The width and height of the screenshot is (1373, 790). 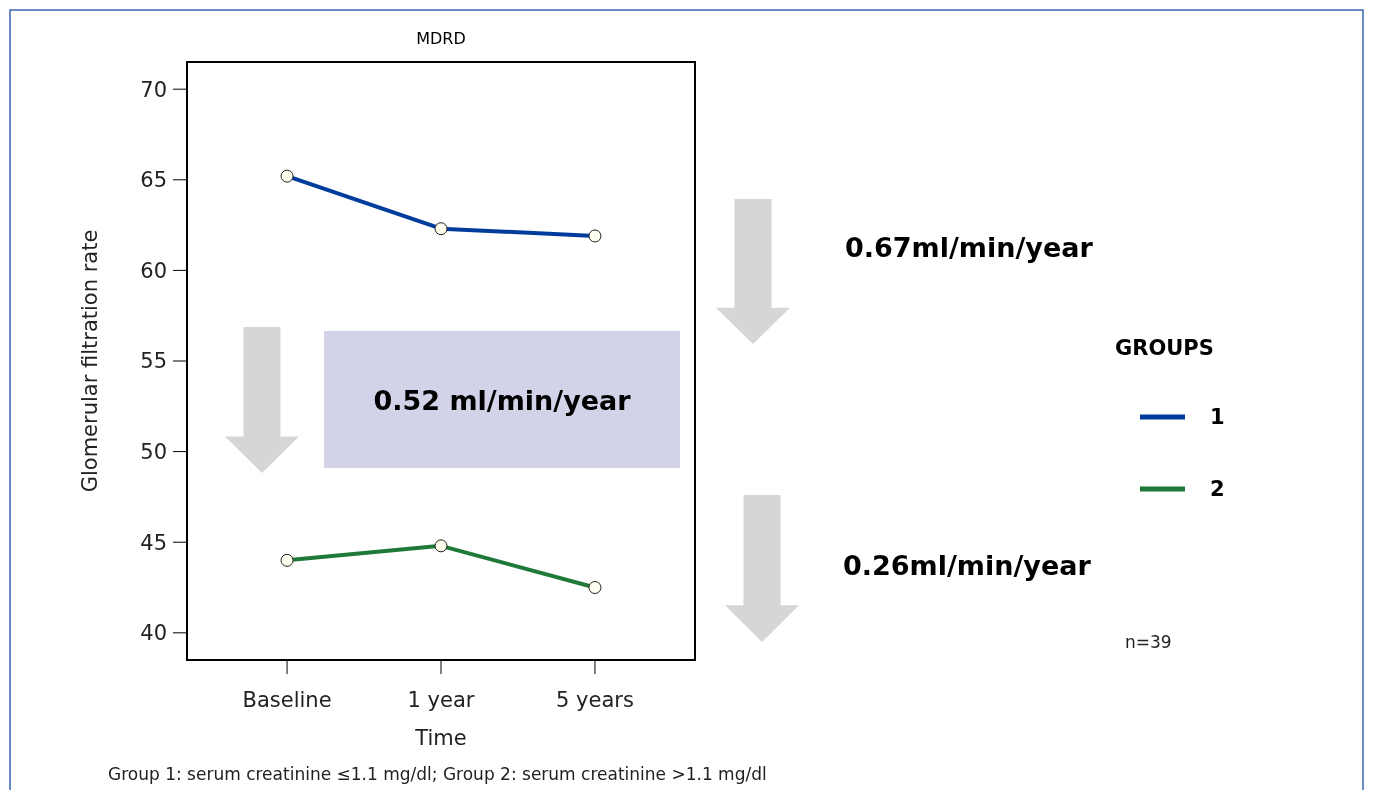 What do you see at coordinates (287, 700) in the screenshot?
I see `x-tick-label: Baseline` at bounding box center [287, 700].